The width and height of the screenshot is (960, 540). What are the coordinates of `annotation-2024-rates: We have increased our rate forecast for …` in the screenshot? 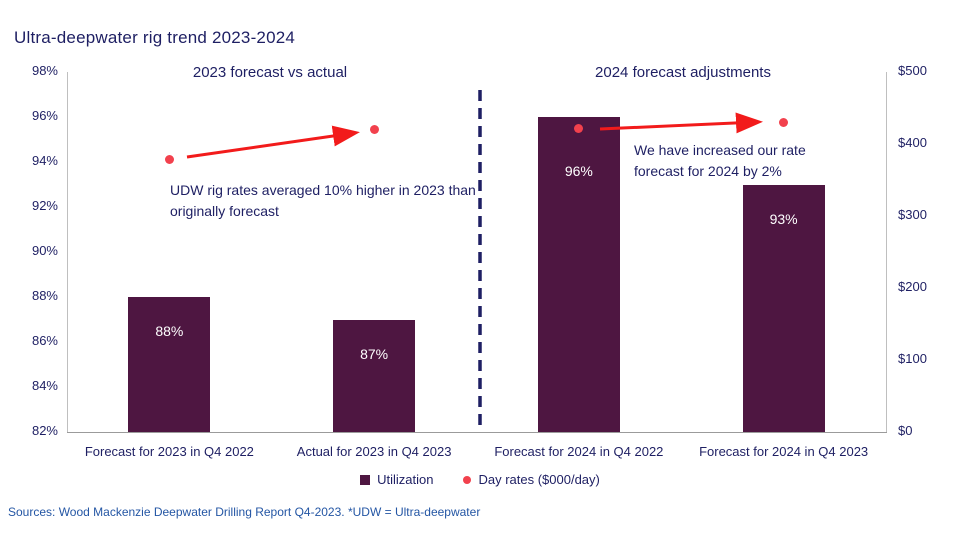 It's located at (720, 160).